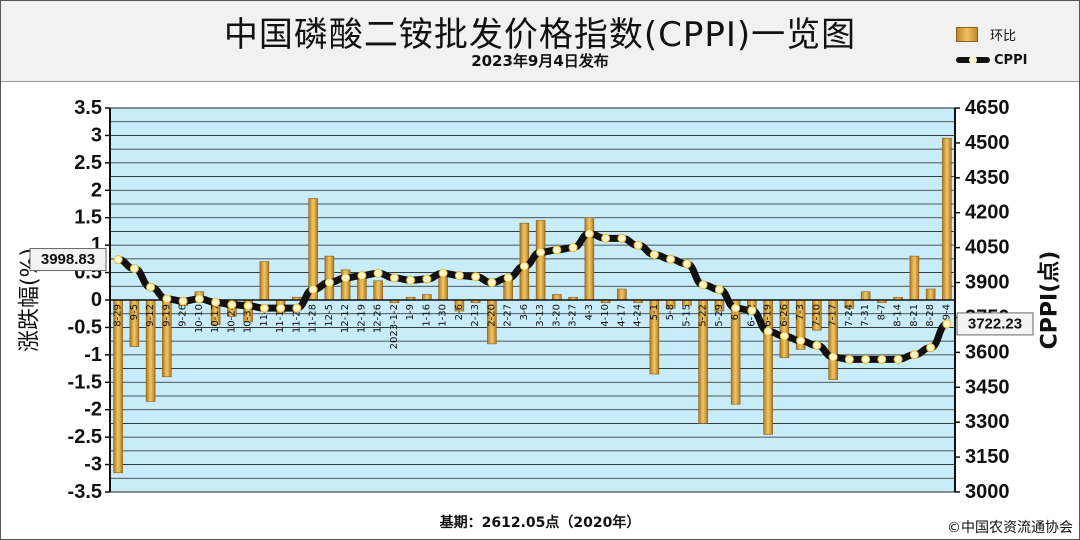 The width and height of the screenshot is (1080, 540). I want to click on x-tick-8-7: 8-7, so click(881, 312).